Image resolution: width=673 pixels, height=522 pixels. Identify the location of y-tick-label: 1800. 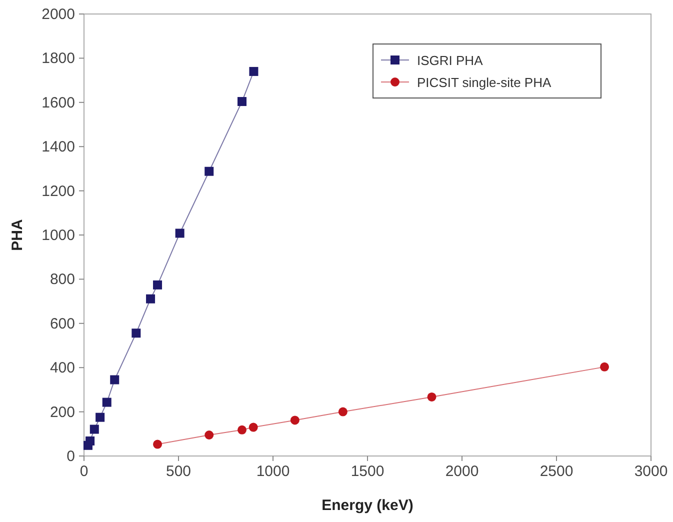
(58, 59).